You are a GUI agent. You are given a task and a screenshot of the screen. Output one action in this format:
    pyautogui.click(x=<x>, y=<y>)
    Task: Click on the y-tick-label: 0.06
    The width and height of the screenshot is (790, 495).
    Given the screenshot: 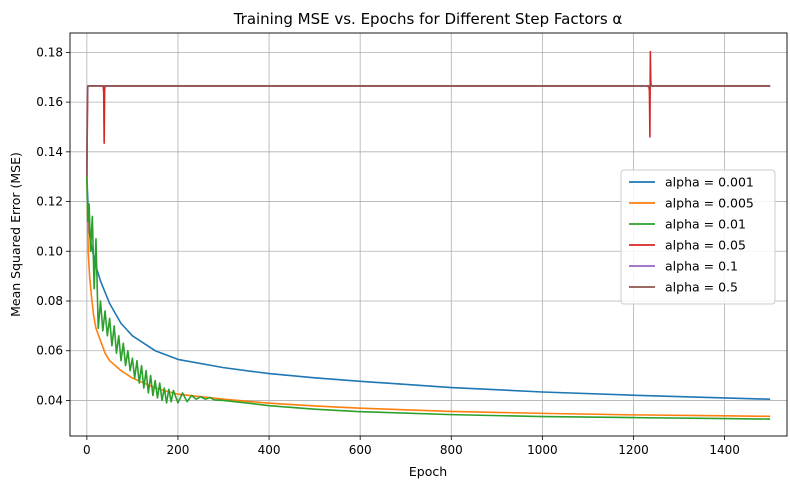 What is the action you would take?
    pyautogui.click(x=49, y=351)
    